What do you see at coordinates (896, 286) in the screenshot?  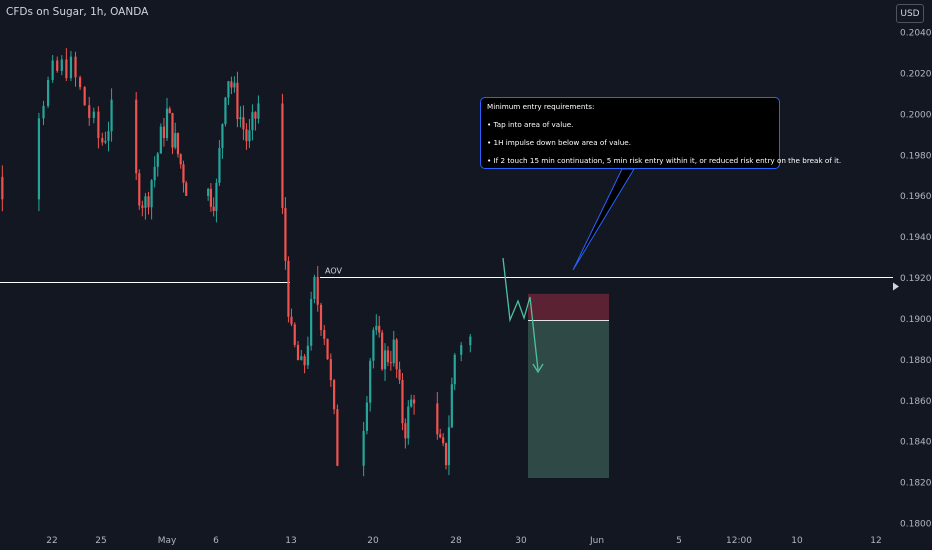 I see `level-marker-icon` at bounding box center [896, 286].